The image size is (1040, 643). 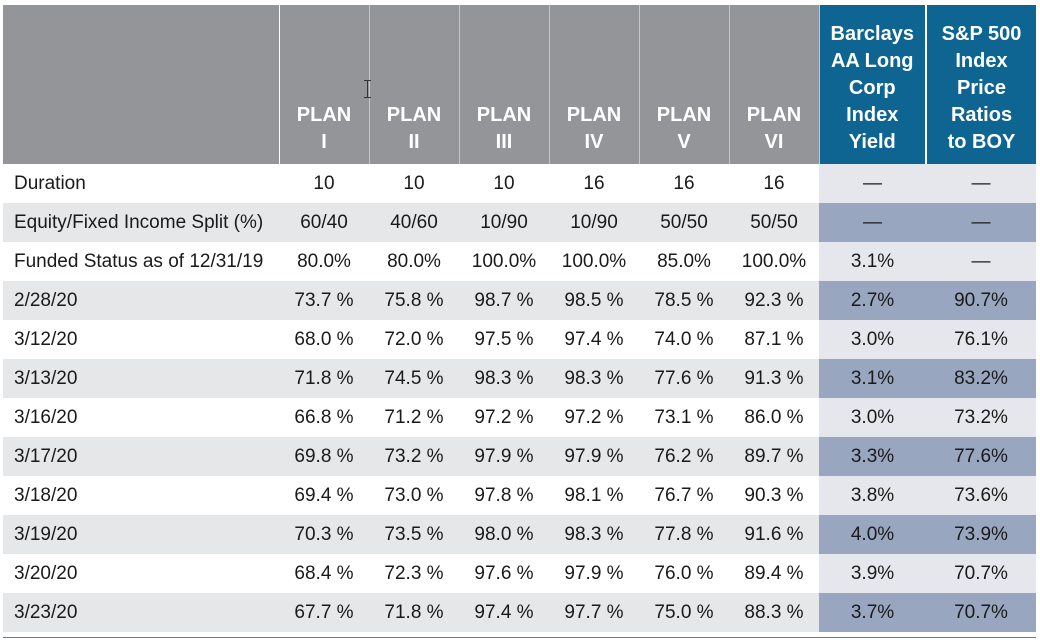 I want to click on plan-2-cell: 73.2 %, so click(x=414, y=456).